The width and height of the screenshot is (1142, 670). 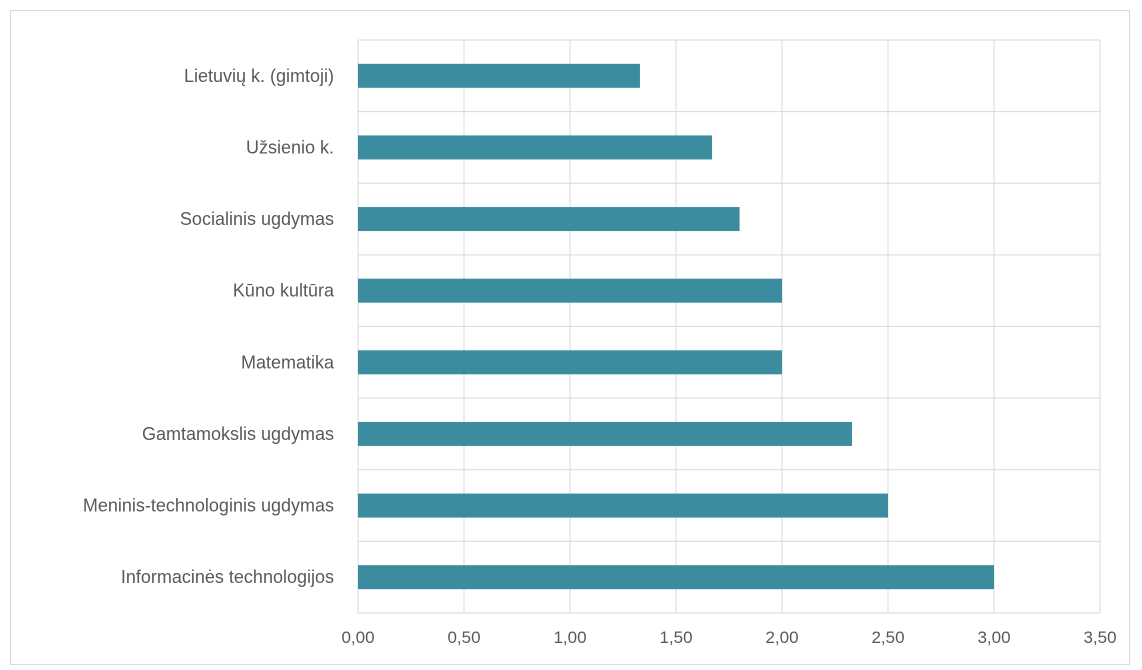 I want to click on category-label: Matematika, so click(x=288, y=362).